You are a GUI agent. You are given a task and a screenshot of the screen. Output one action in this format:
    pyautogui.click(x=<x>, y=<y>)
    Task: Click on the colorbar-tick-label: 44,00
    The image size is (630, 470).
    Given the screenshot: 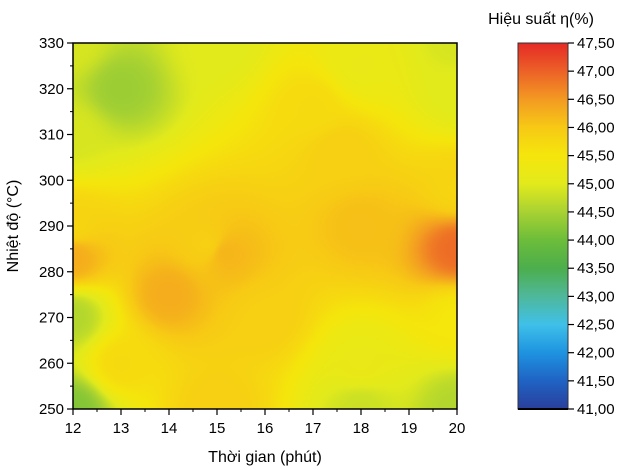 What is the action you would take?
    pyautogui.click(x=596, y=240)
    